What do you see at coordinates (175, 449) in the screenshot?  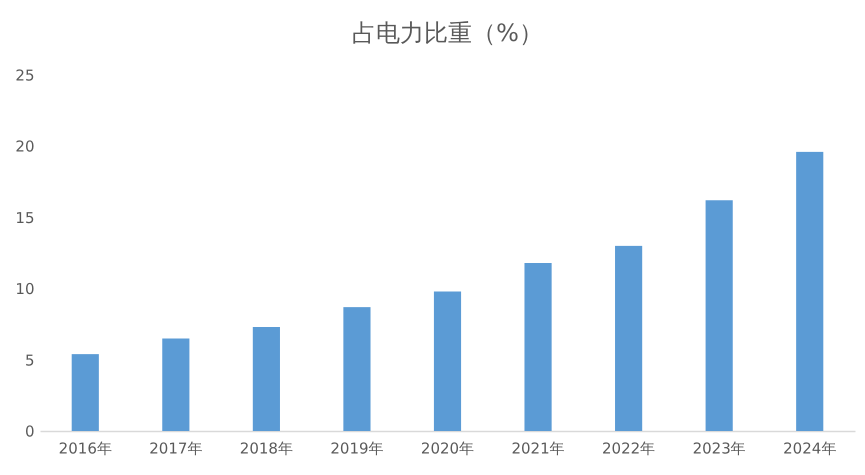 I see `x-tick-label: 2017年` at bounding box center [175, 449].